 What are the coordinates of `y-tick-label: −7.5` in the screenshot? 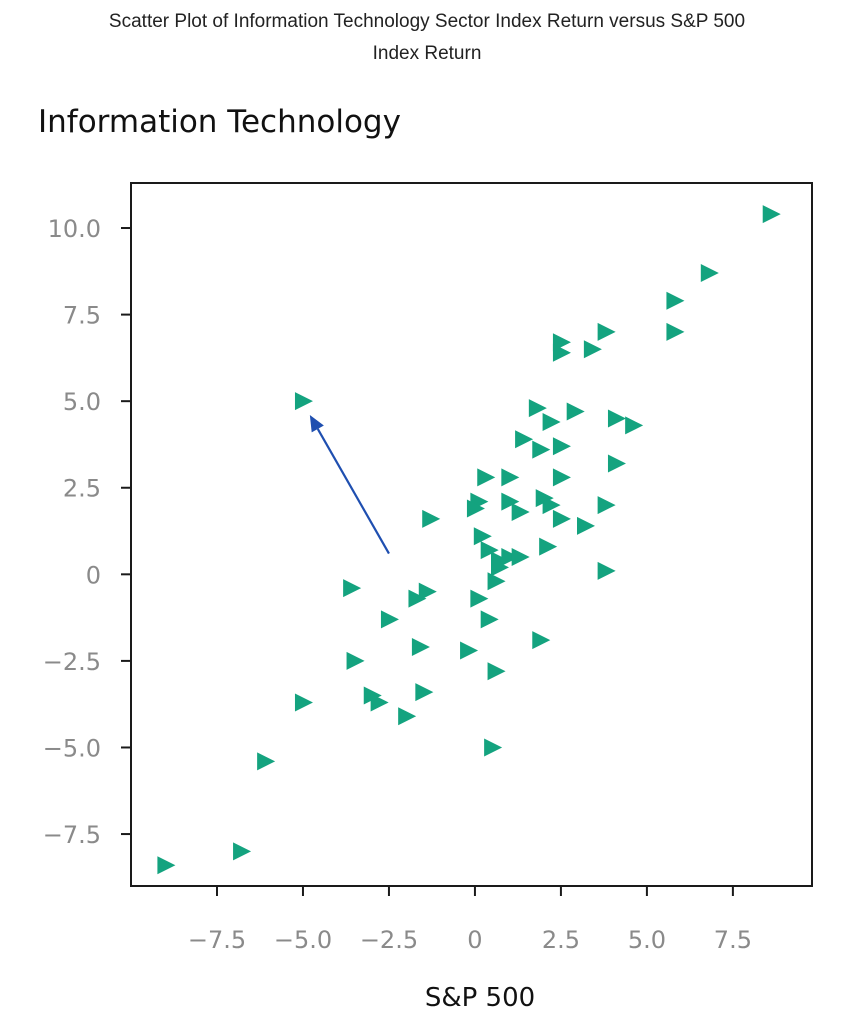 It's located at (72, 835).